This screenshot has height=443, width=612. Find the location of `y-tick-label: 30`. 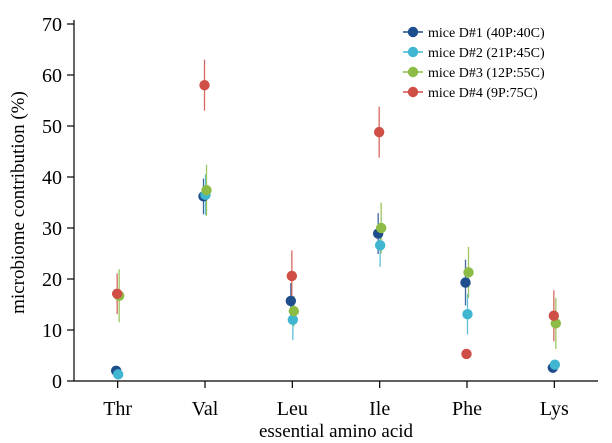

y-tick-label: 30 is located at coordinates (52, 229).